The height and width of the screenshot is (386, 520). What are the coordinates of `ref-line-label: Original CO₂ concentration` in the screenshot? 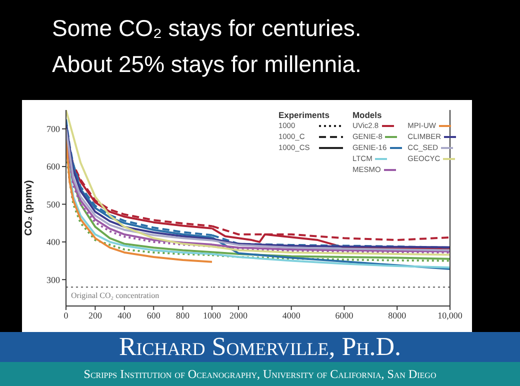 It's located at (115, 295).